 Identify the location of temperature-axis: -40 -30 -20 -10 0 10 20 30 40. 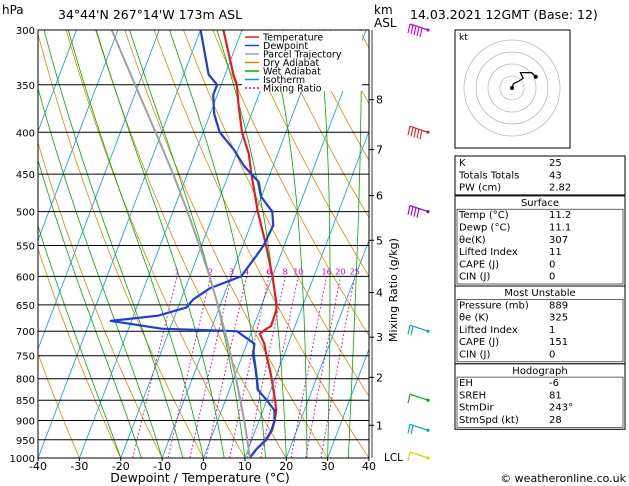
(202, 465).